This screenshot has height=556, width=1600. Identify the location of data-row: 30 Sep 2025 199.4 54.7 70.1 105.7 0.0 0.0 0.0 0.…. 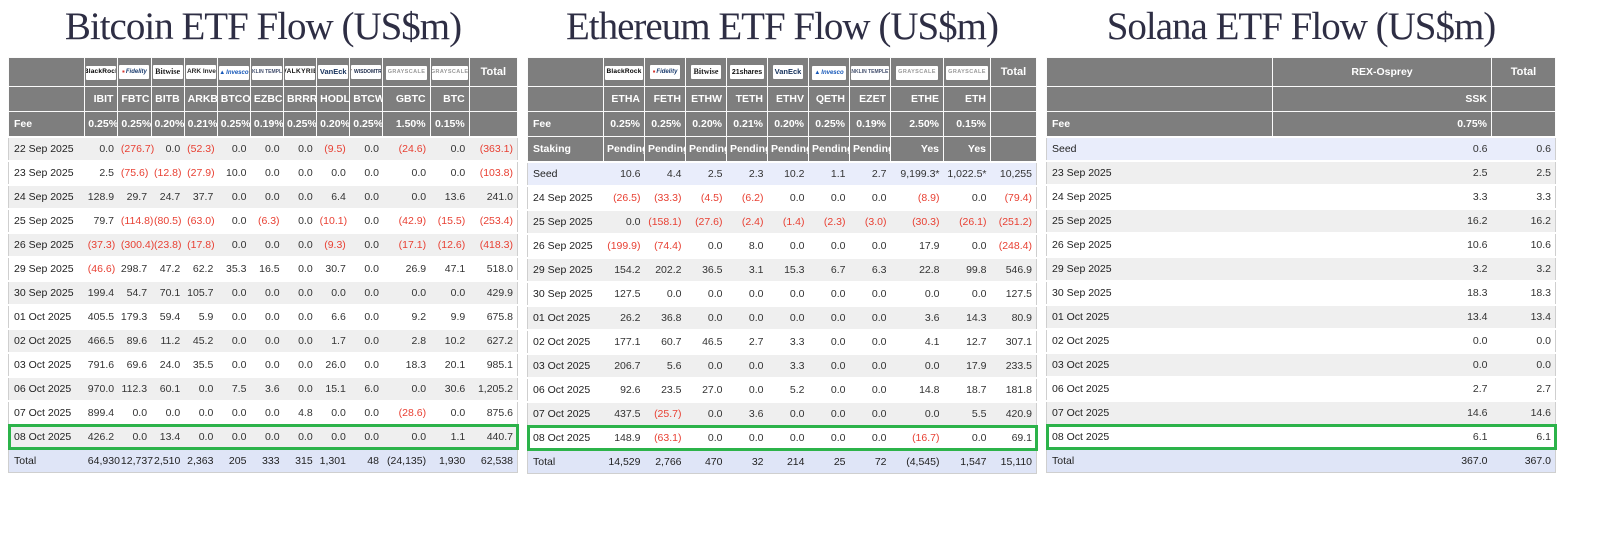
(263, 292).